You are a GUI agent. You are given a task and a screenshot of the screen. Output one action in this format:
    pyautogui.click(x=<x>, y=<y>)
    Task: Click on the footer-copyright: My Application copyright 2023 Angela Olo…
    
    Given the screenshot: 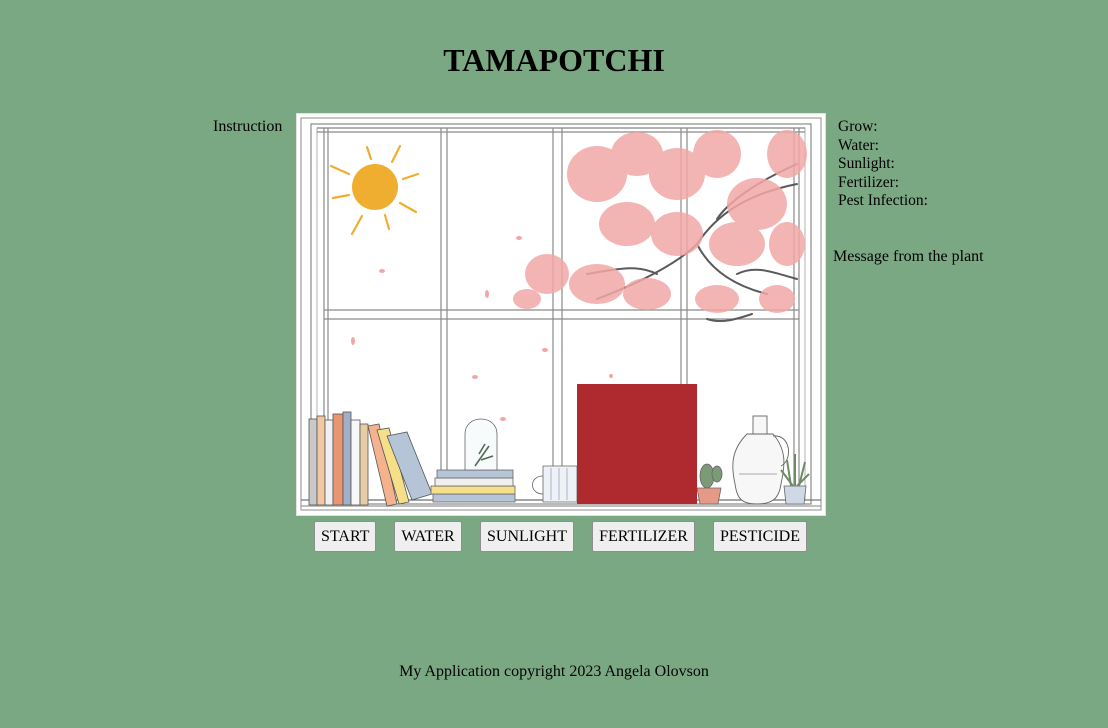 What is the action you would take?
    pyautogui.click(x=554, y=672)
    